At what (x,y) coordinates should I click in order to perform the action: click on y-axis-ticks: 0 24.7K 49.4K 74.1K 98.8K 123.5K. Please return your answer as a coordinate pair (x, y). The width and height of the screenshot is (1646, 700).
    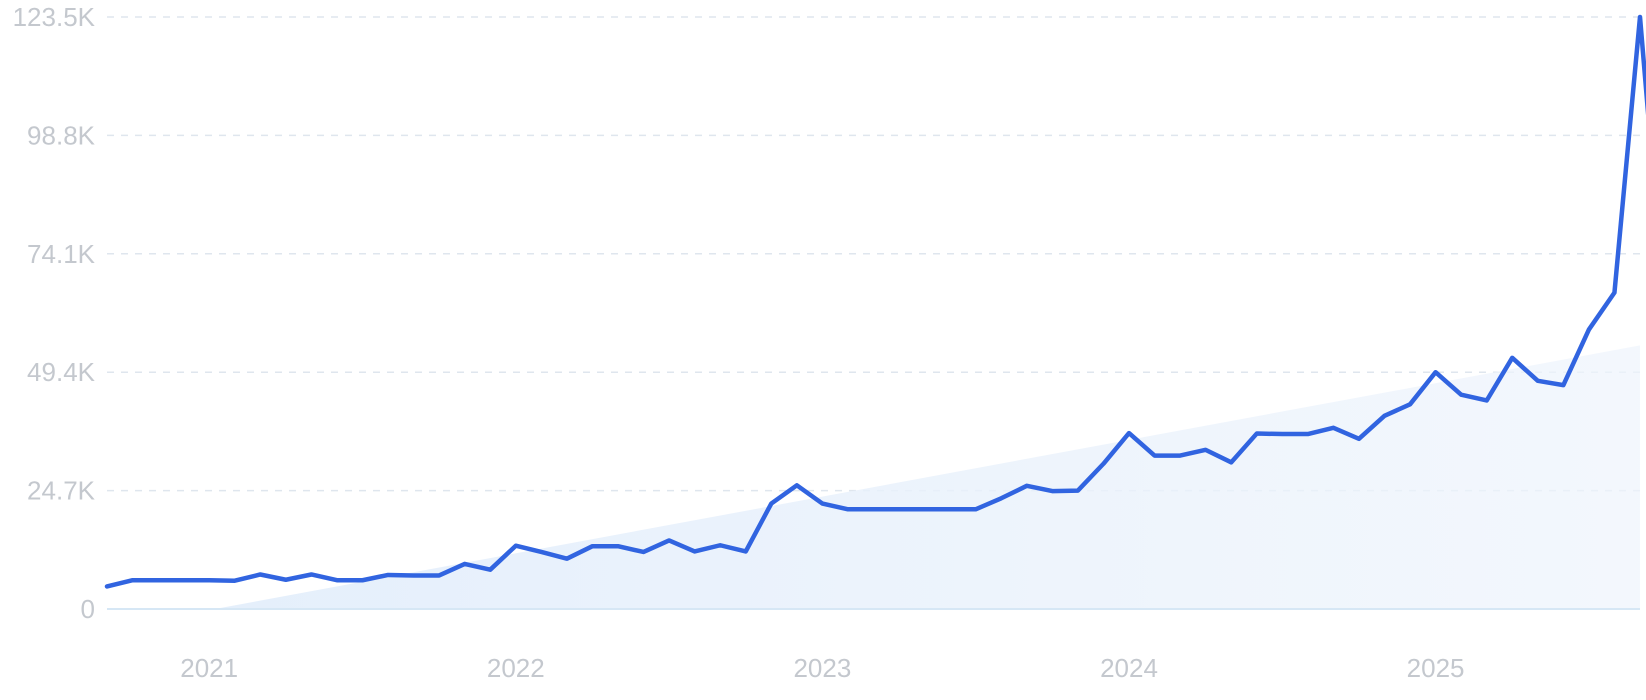
    Looking at the image, I should click on (54, 313).